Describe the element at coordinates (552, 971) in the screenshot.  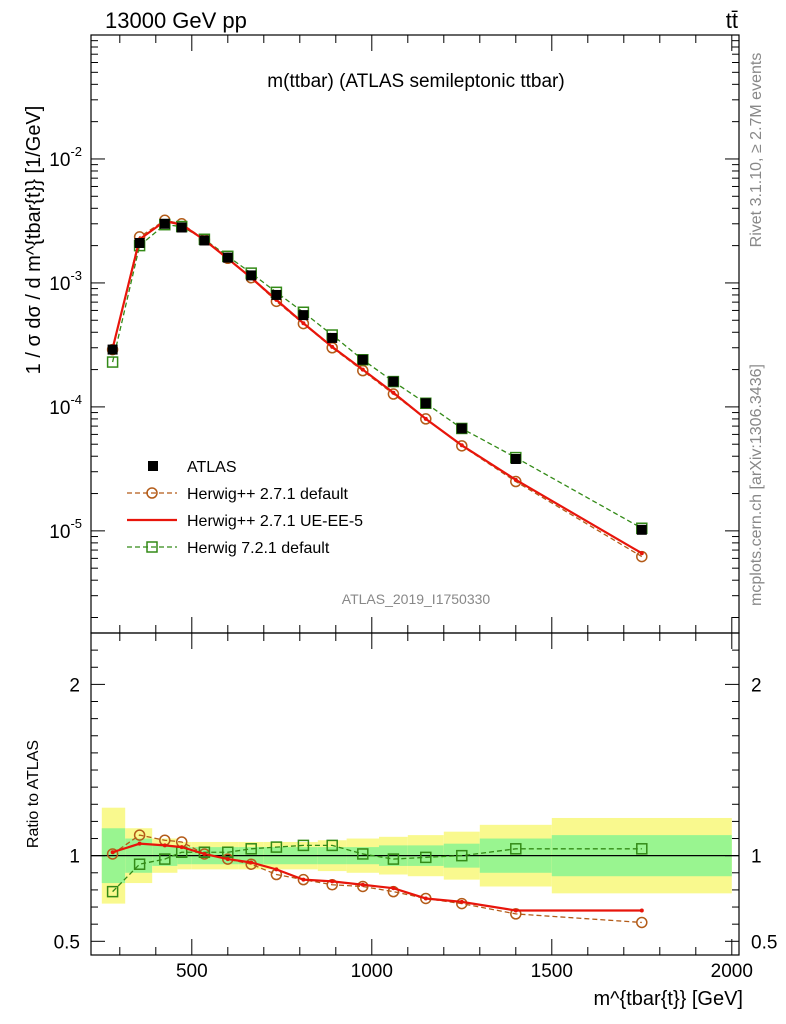
I see `x-tick-label: 1500` at that location.